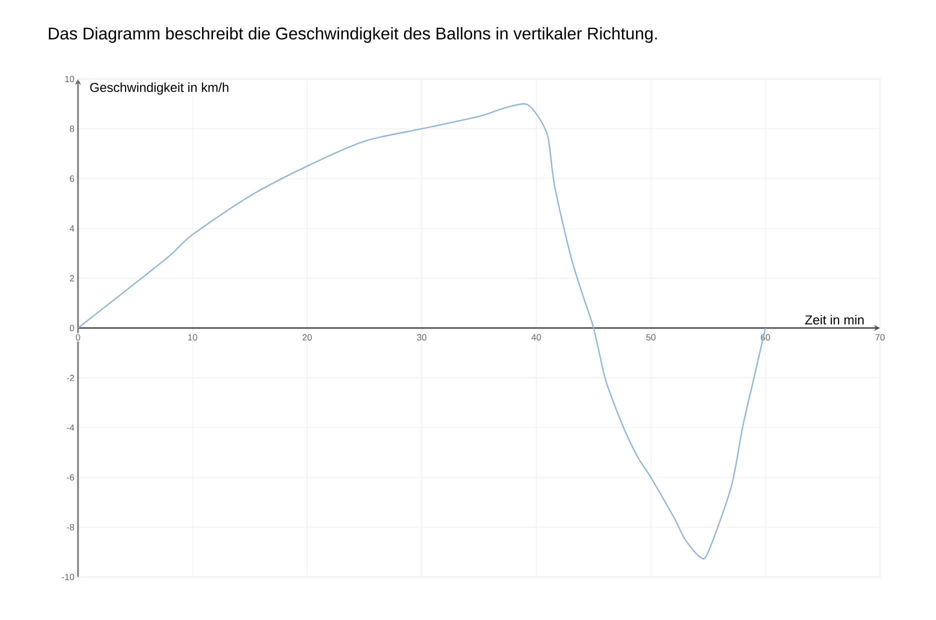  What do you see at coordinates (352, 35) in the screenshot?
I see `chart-title: Das Diagramm beschreibt die Geschwindigkeit des Ballons in vertikaler Richtung.` at bounding box center [352, 35].